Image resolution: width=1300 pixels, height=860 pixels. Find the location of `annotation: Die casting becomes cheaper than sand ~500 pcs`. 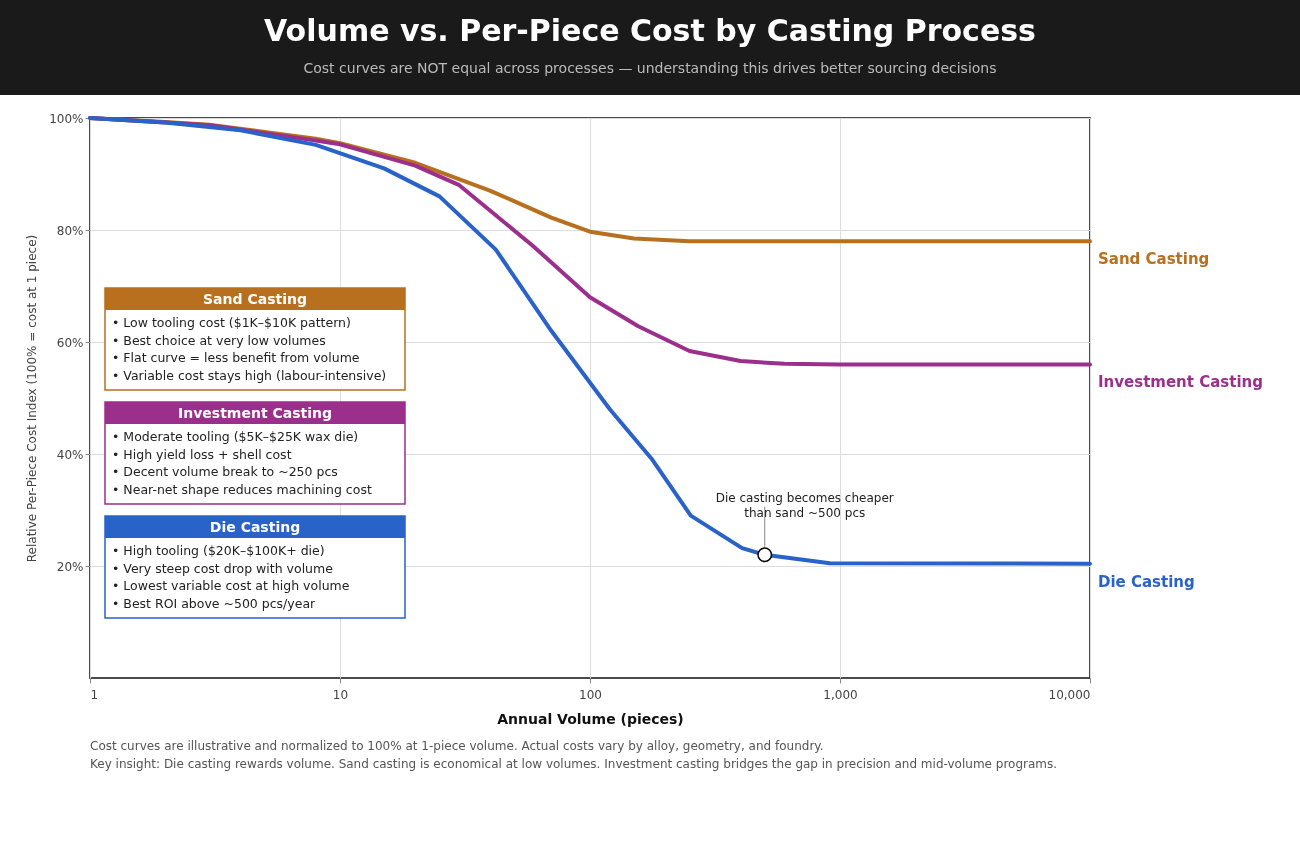

annotation: Die casting becomes cheaper than sand ~500 pcs is located at coordinates (804, 505).